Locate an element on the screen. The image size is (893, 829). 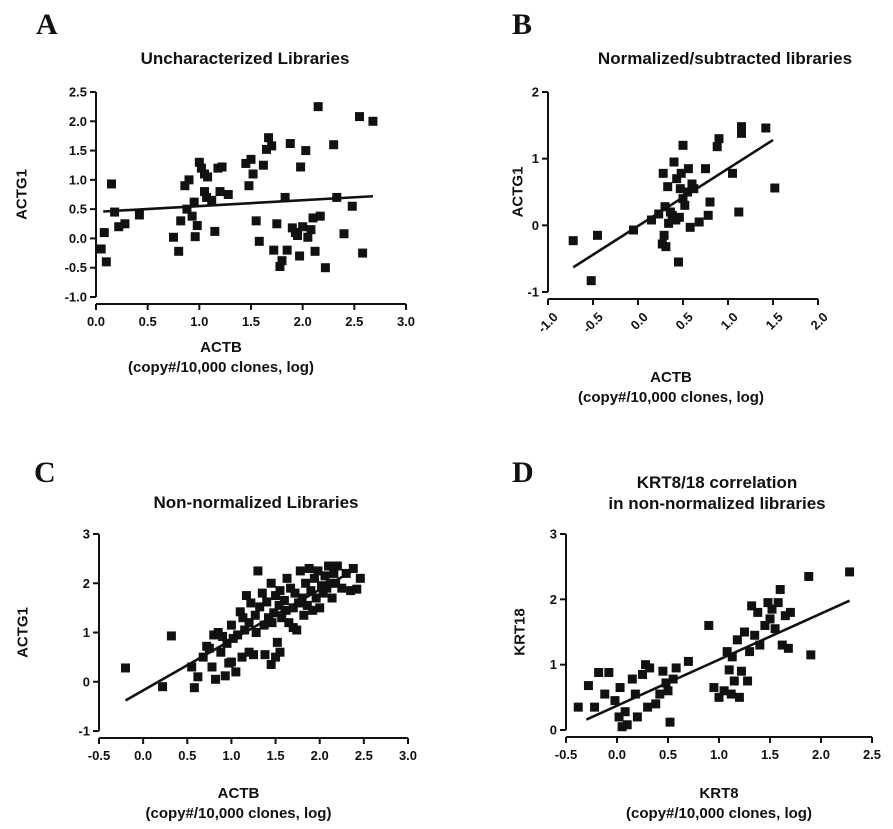
x-axis-label: (copy#/10,000 clones, log) is located at coordinates (671, 397).